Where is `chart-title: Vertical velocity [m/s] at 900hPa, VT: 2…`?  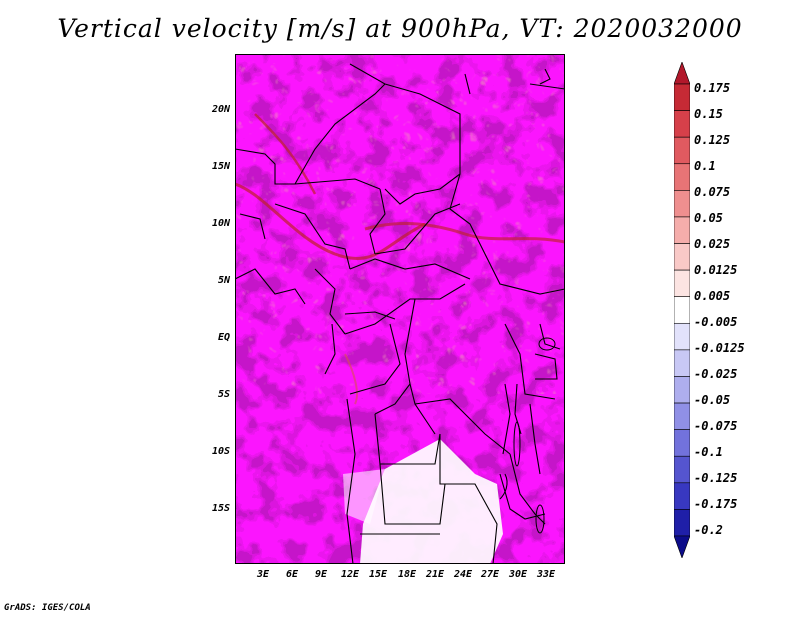 chart-title: Vertical velocity [m/s] at 900hPa, VT: 2… is located at coordinates (400, 28).